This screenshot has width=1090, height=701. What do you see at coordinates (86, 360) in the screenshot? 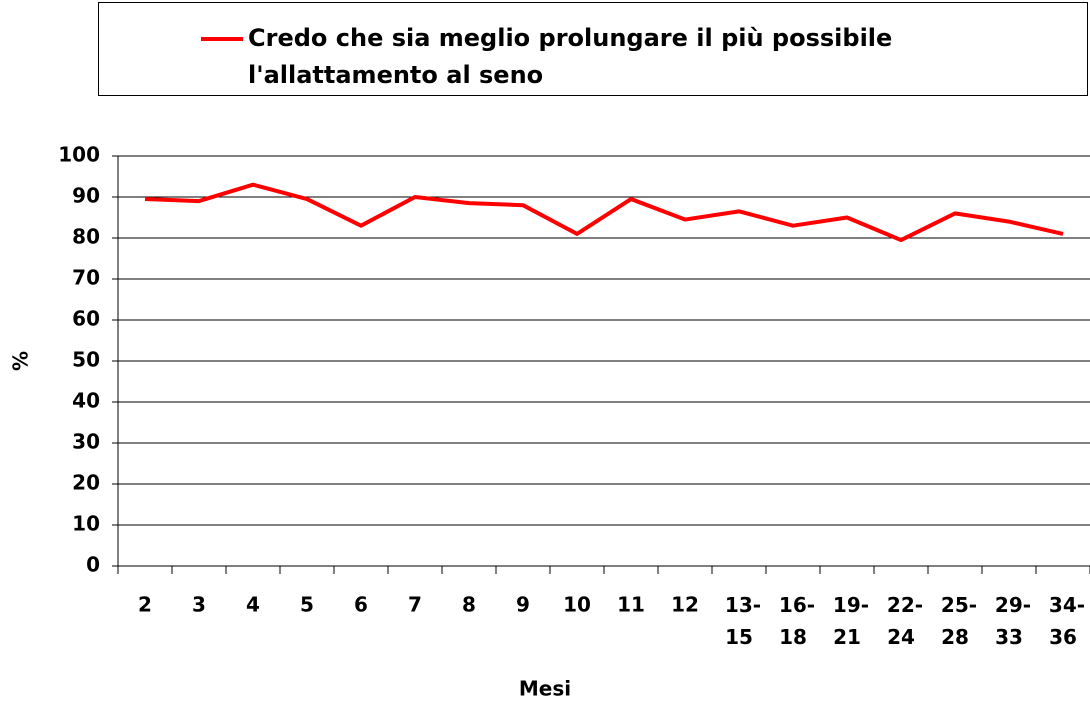
I see `y-tick-label: 50` at bounding box center [86, 360].